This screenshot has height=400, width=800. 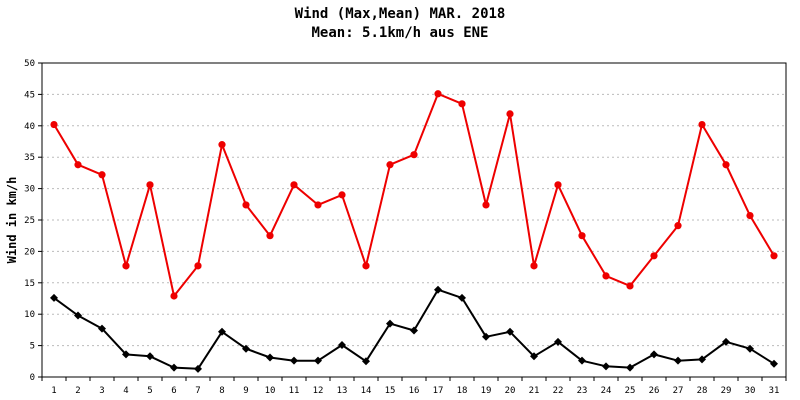 What do you see at coordinates (318, 391) in the screenshot?
I see `x-tick-label: 12` at bounding box center [318, 391].